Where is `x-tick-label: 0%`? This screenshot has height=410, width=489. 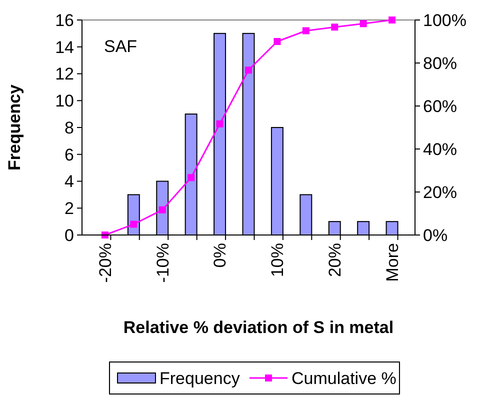
x-tick-label: 0% is located at coordinates (220, 255).